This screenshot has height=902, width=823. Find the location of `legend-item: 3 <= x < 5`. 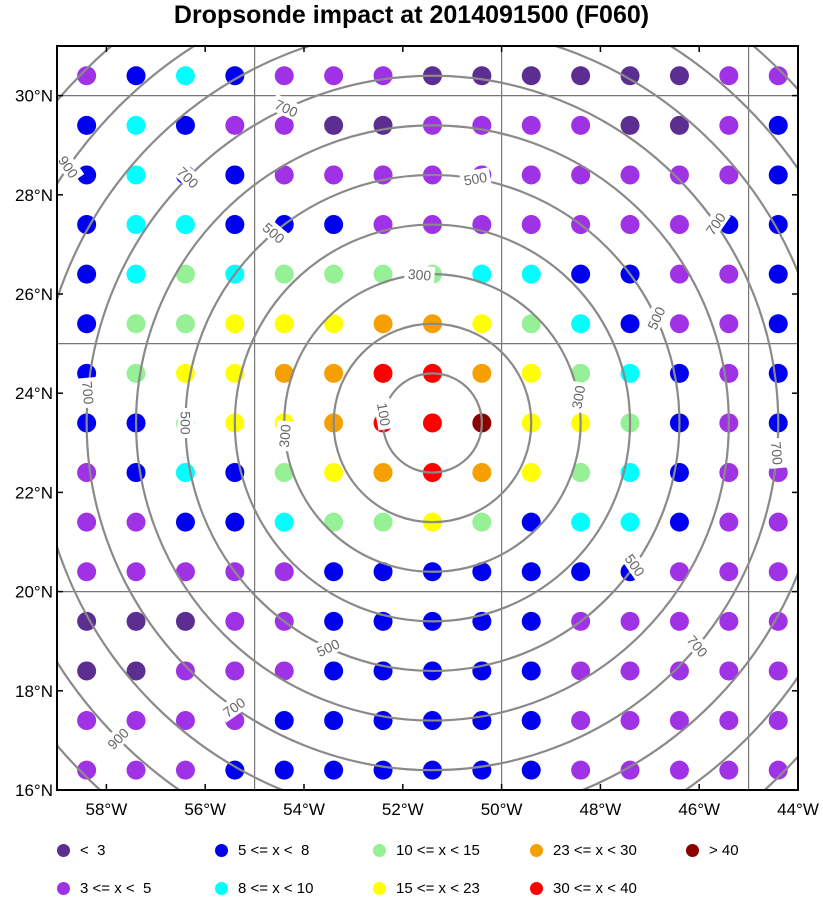

legend-item: 3 <= x < 5 is located at coordinates (104, 888).